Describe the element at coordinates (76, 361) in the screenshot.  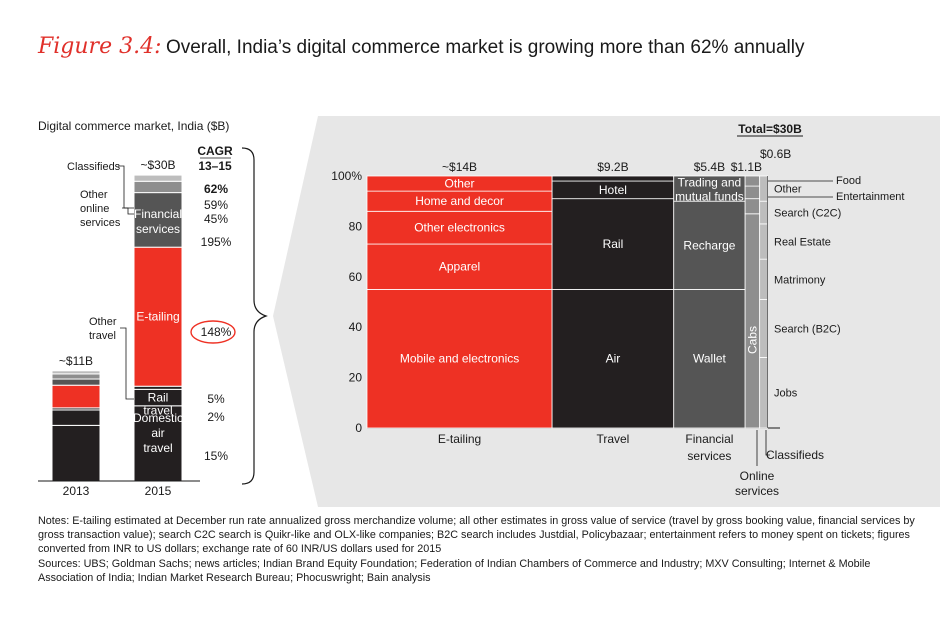
I see `bar-total-2013: ~$11B` at that location.